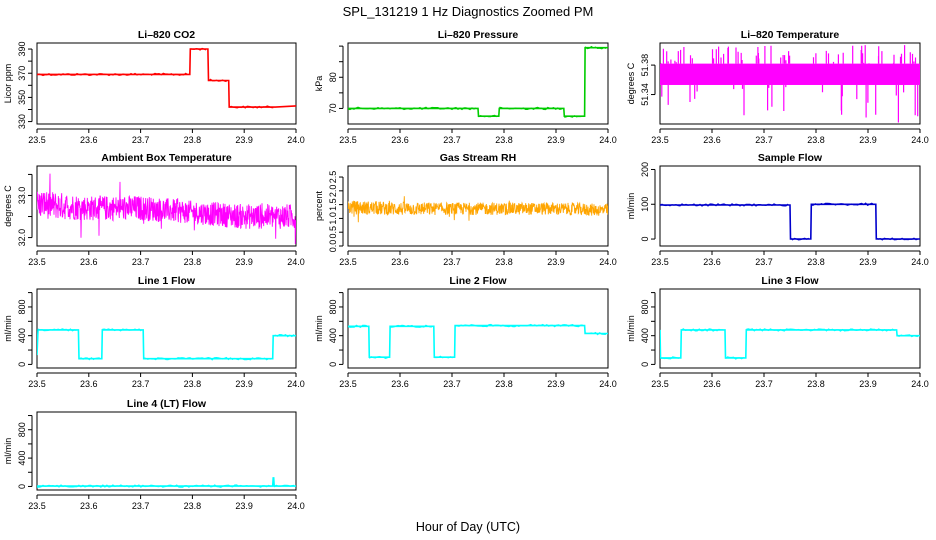 Image resolution: width=936 pixels, height=540 pixels. What do you see at coordinates (790, 74) in the screenshot?
I see `series-band` at bounding box center [790, 74].